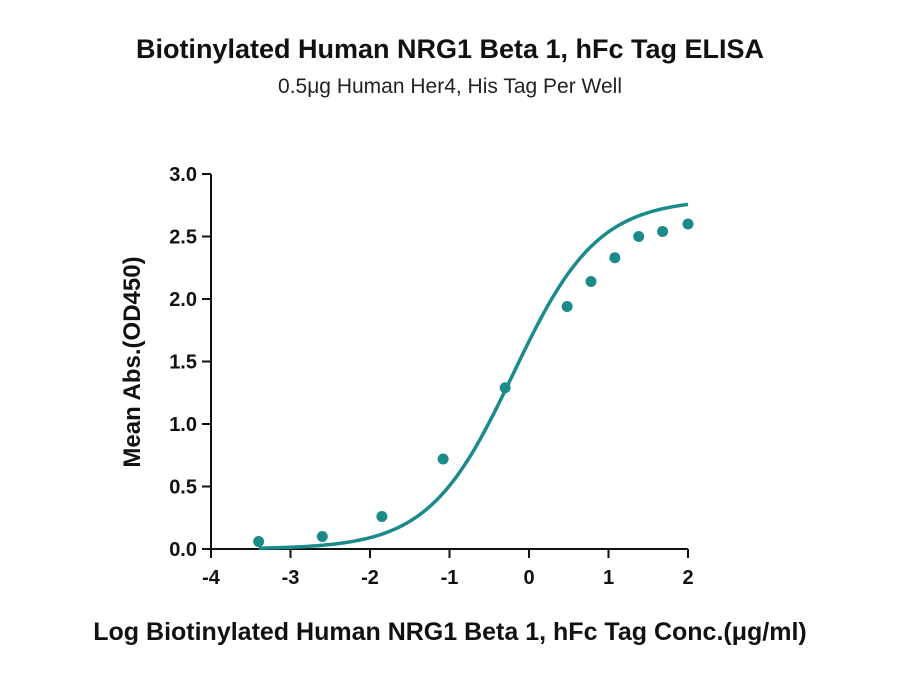 The image size is (900, 673). I want to click on x-tick-label: -1, so click(450, 578).